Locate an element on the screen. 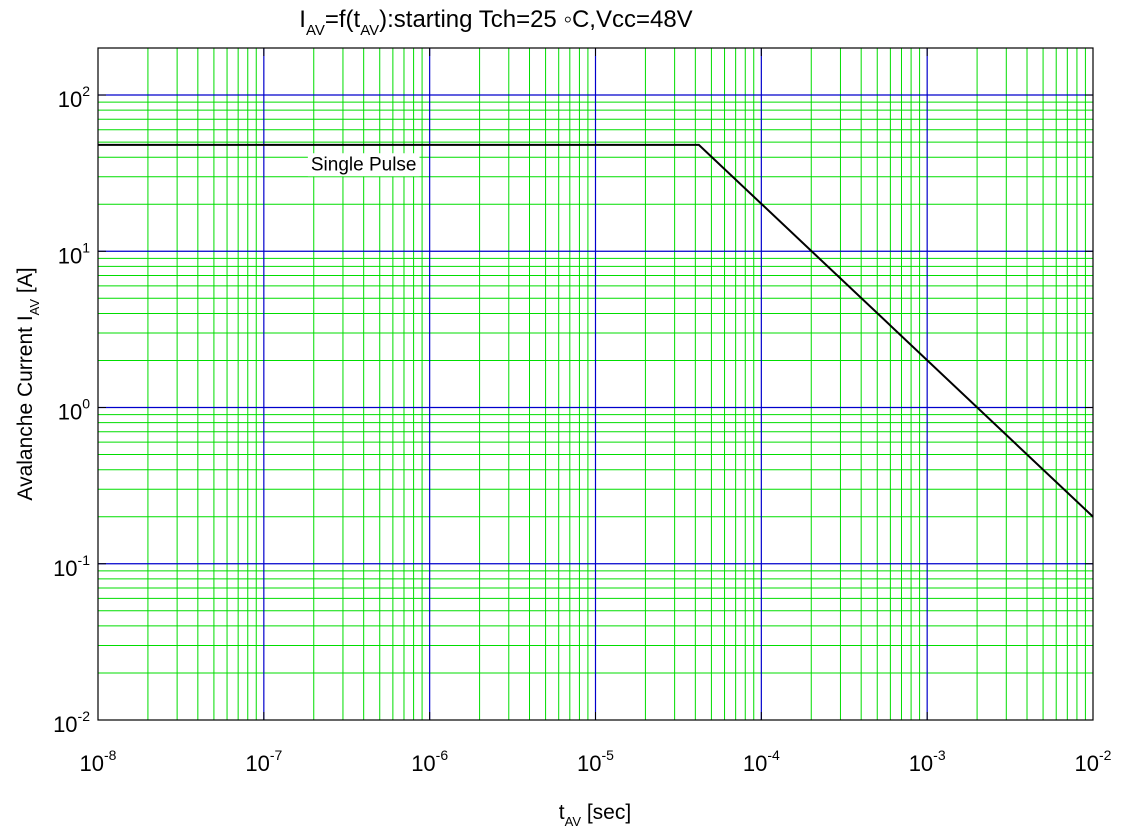 The height and width of the screenshot is (836, 1128). y-tick-label: 10⁻¹ is located at coordinates (71, 566).